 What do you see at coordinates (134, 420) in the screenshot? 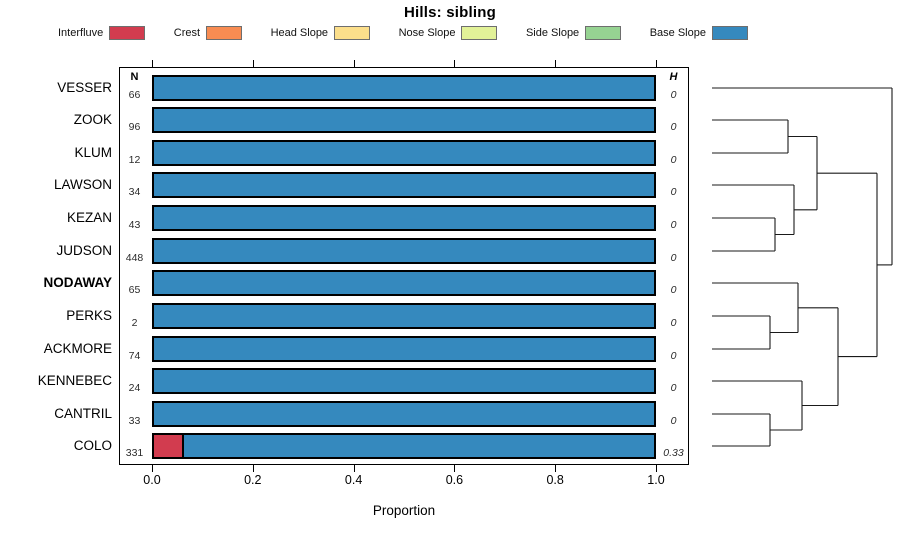
I see `row-n-value: 33` at bounding box center [134, 420].